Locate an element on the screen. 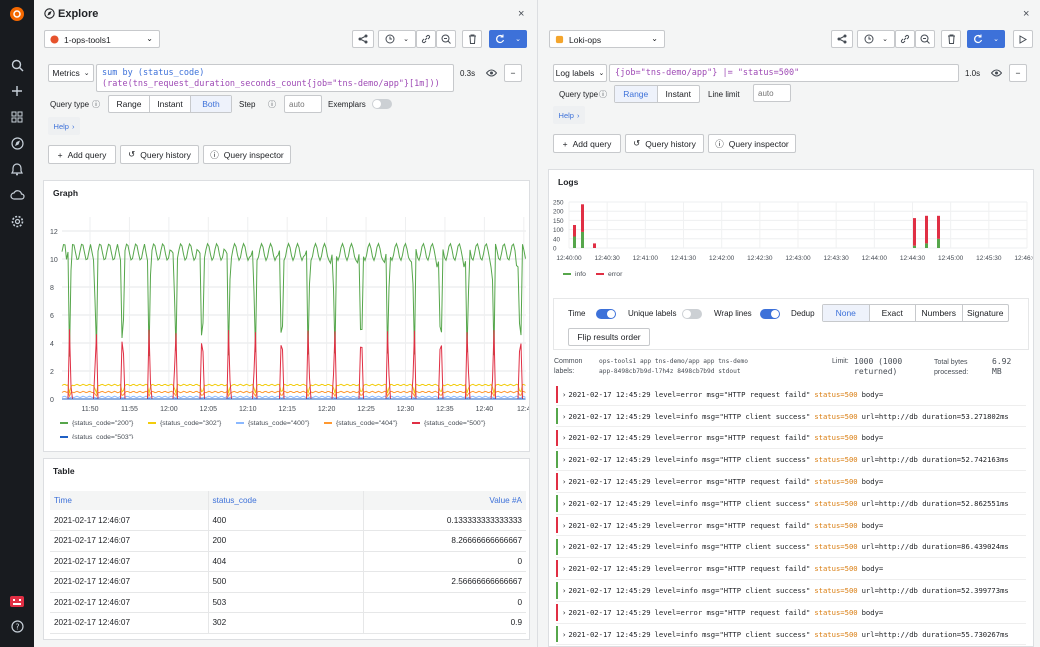 Image resolution: width=1040 pixels, height=647 pixels. time-toggle is located at coordinates (606, 314).